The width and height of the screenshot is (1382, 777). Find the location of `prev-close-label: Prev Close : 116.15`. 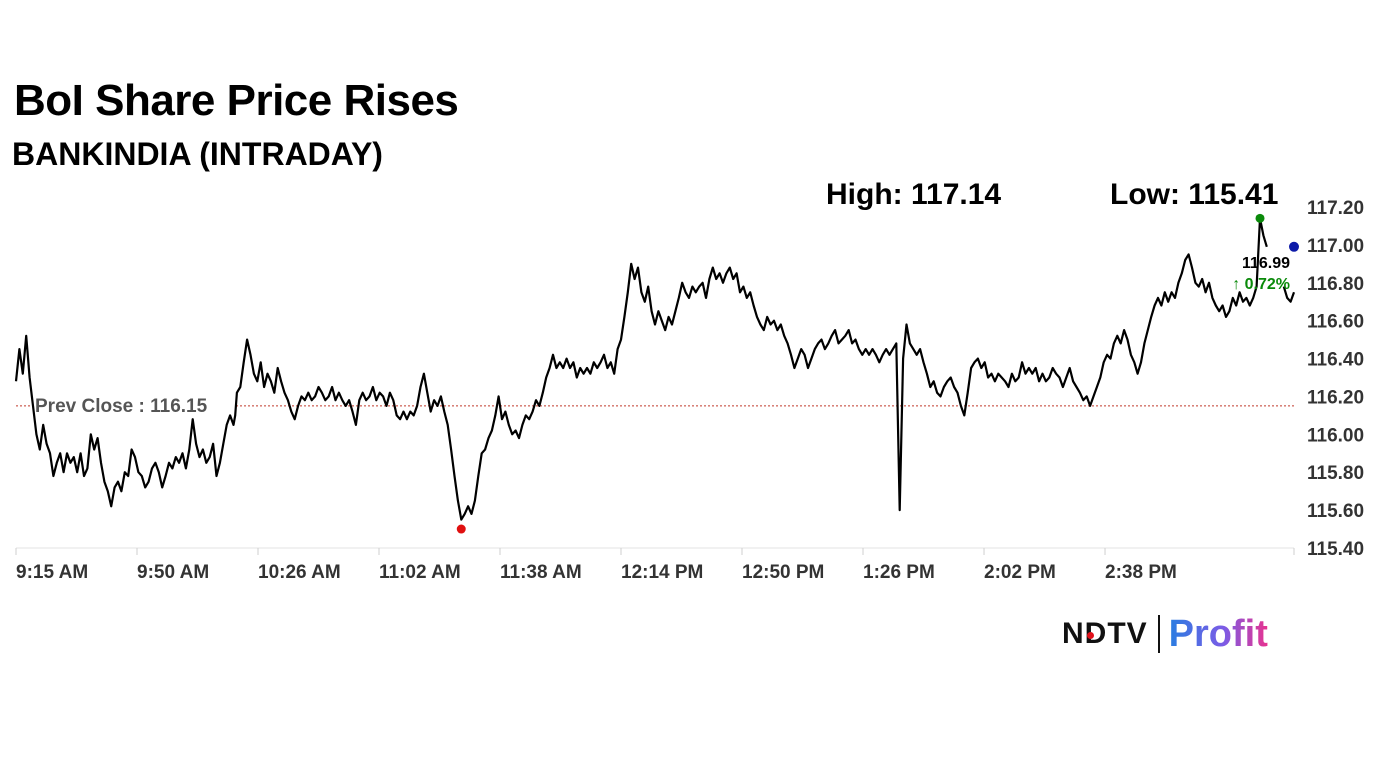

prev-close-label: Prev Close : 116.15 is located at coordinates (121, 406).